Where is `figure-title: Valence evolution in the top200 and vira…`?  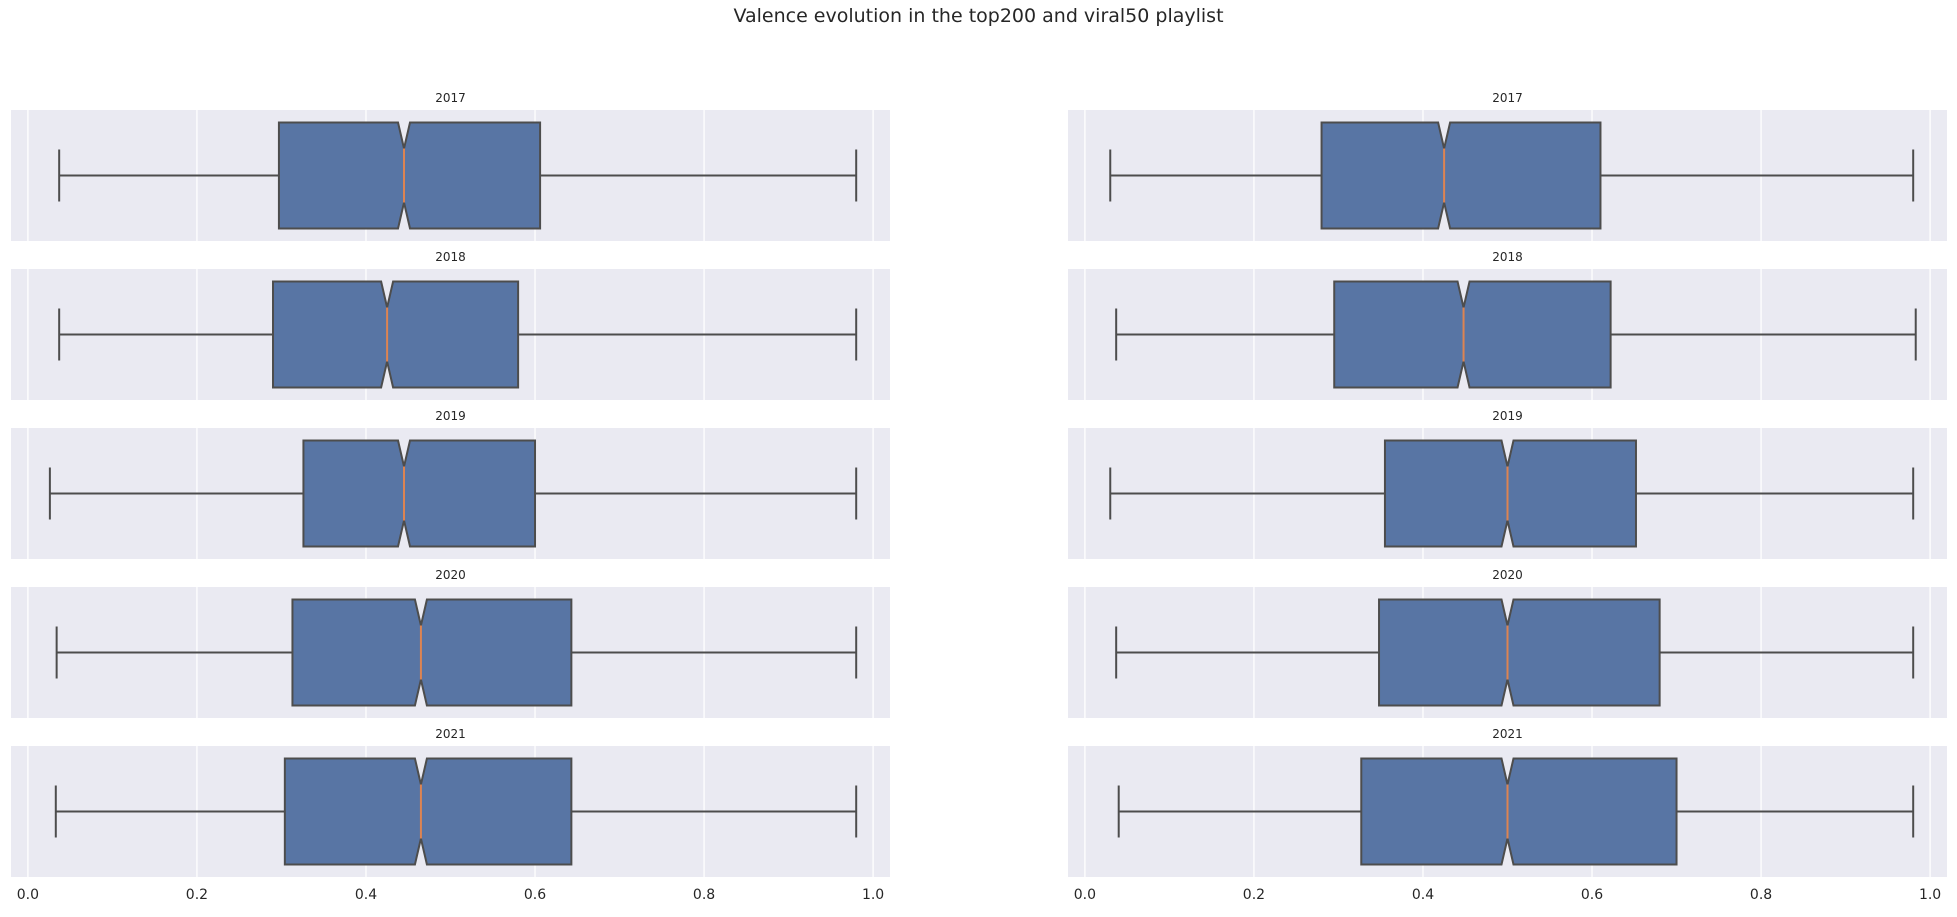 figure-title: Valence evolution in the top200 and vira… is located at coordinates (978, 16).